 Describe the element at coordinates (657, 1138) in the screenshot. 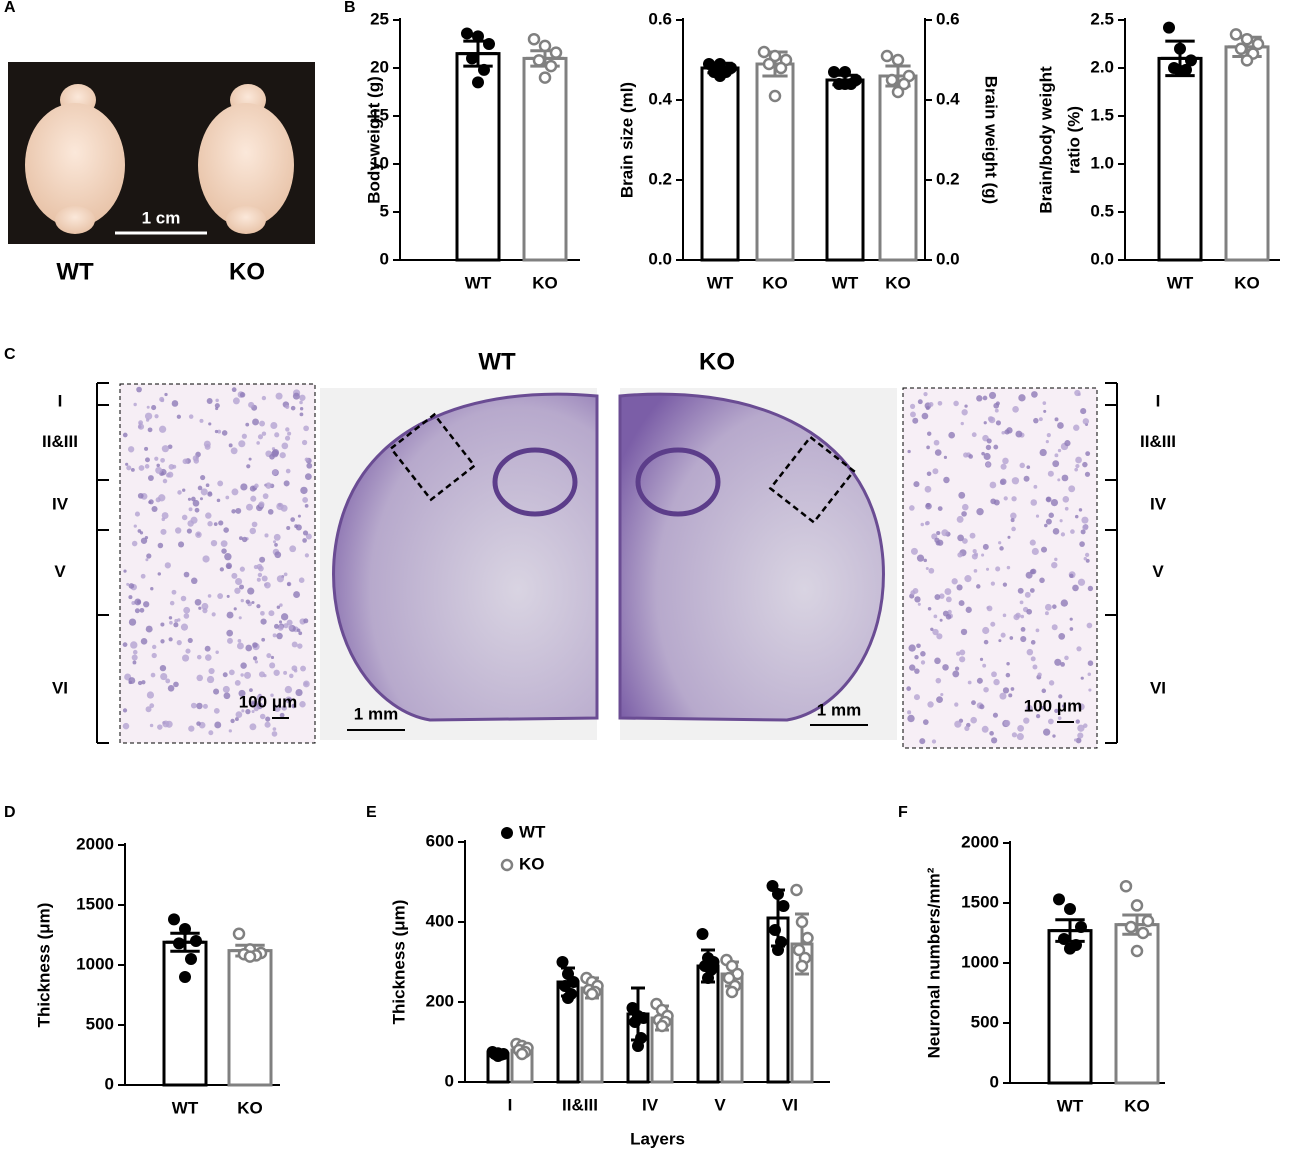

I see `x-axis-label: Layers` at that location.